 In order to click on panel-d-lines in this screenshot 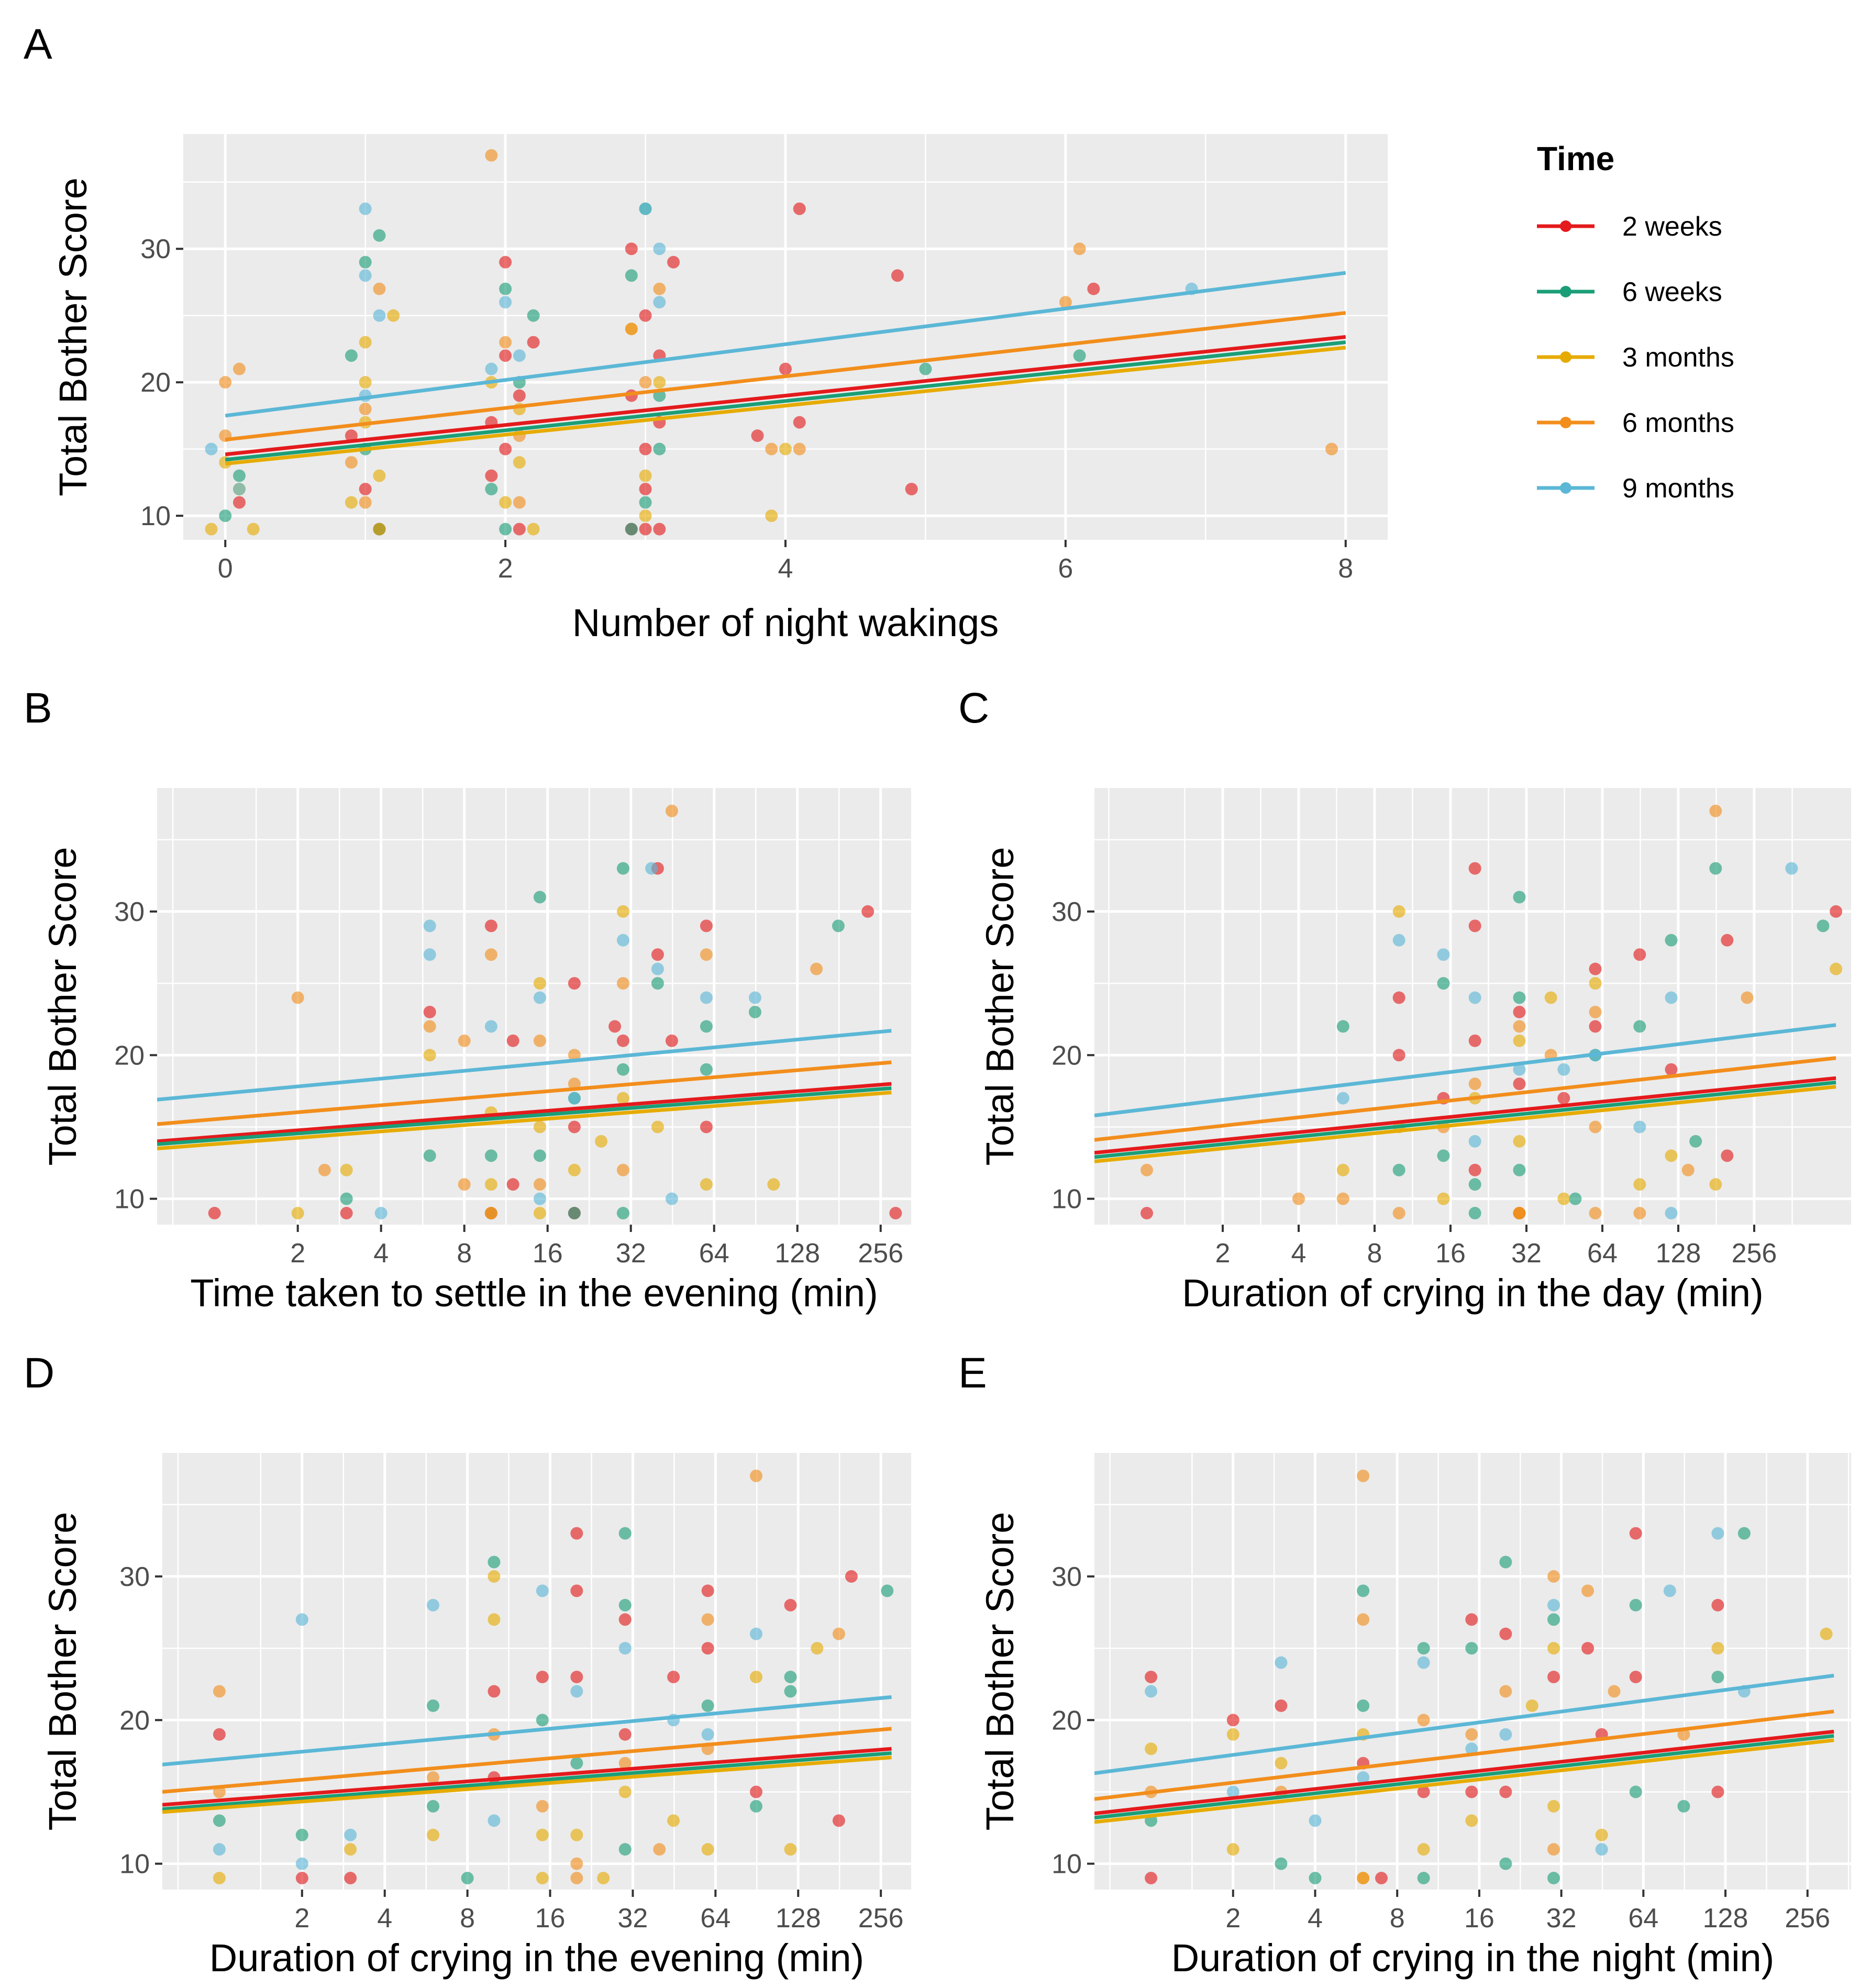, I will do `click(527, 1755)`.